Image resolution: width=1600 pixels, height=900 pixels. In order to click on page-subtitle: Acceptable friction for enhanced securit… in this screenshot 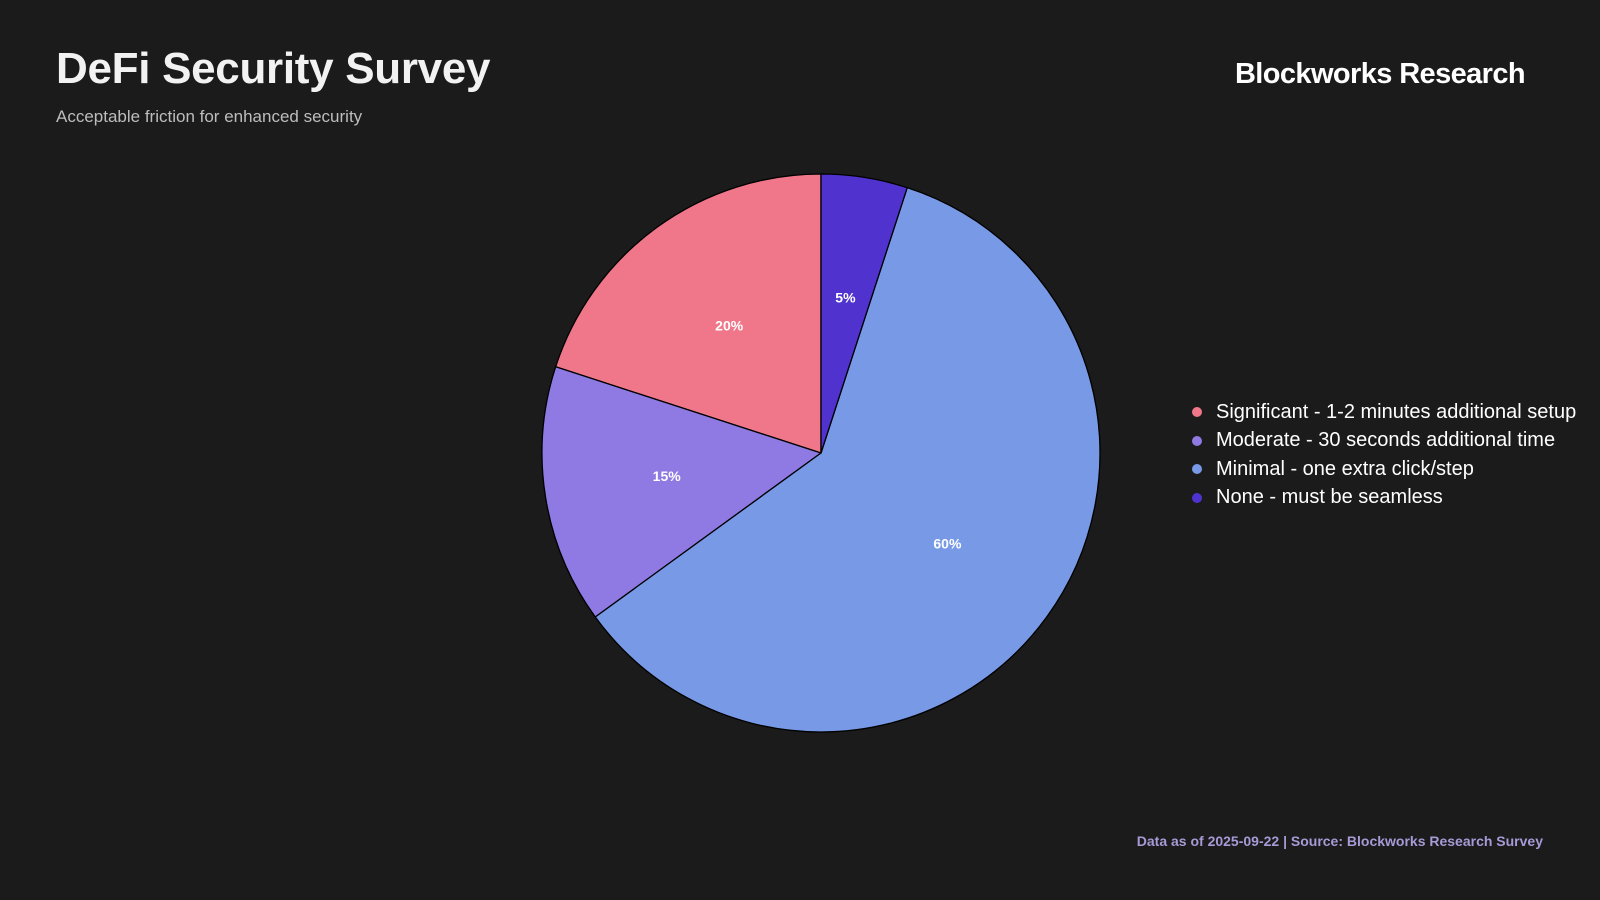, I will do `click(209, 116)`.